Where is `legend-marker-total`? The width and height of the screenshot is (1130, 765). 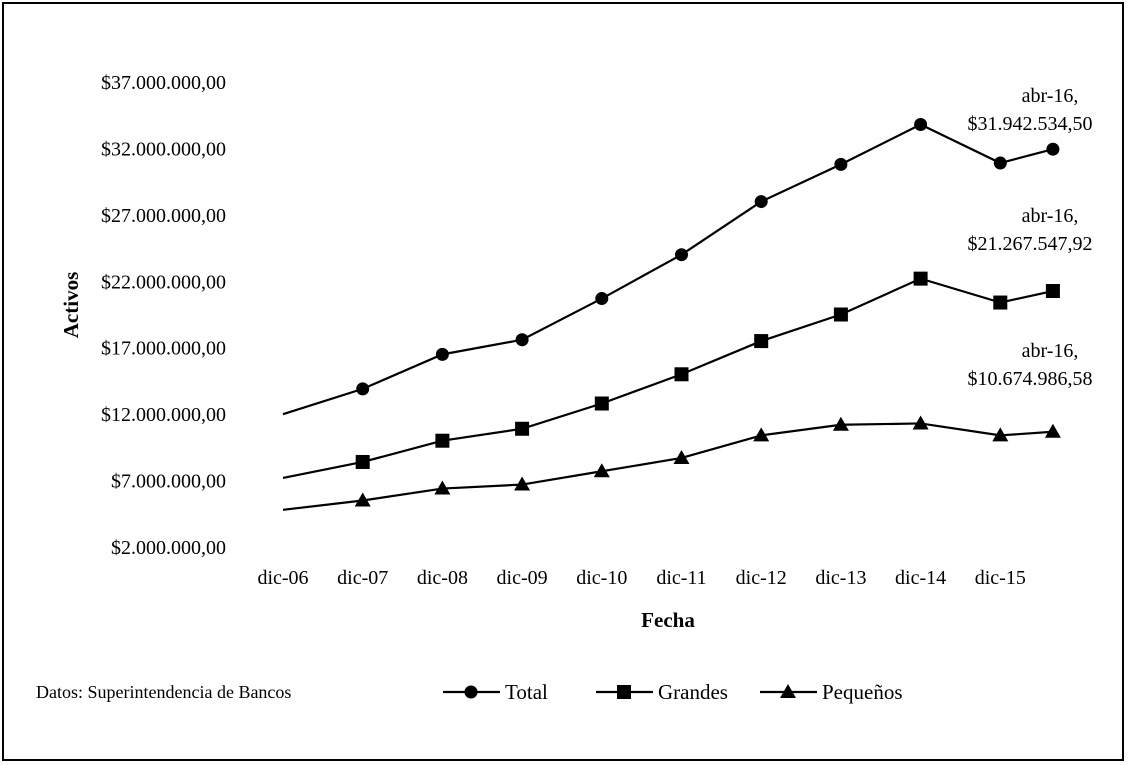
legend-marker-total is located at coordinates (471, 692).